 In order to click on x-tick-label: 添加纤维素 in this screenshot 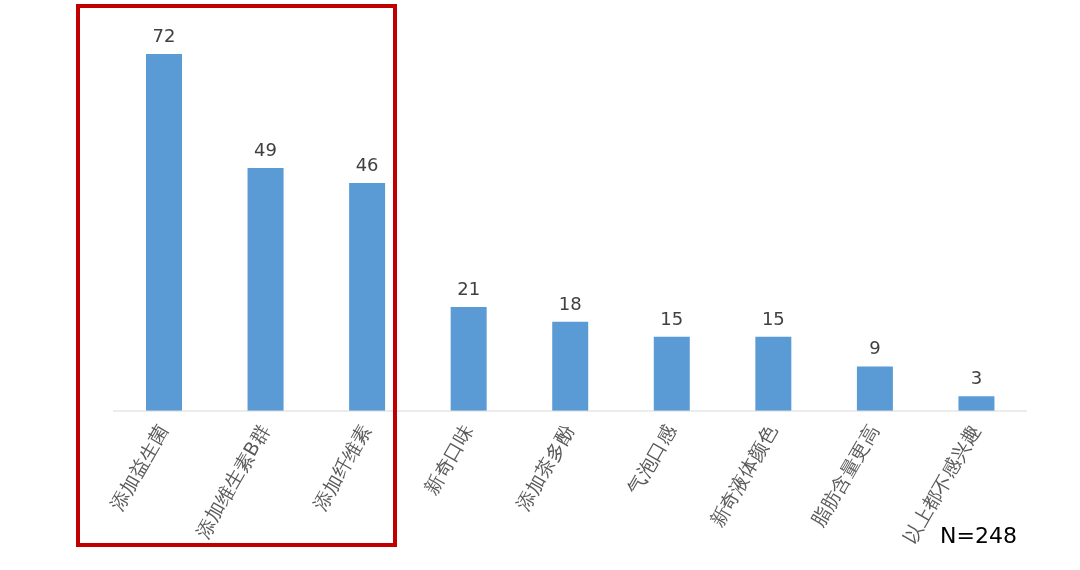, I will do `click(342, 467)`.